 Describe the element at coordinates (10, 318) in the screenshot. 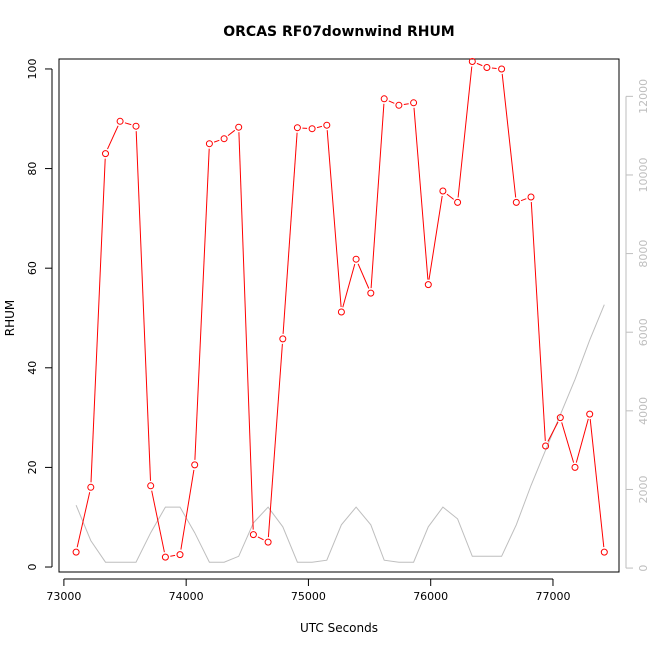

I see `y-axis-label: RHUM` at that location.